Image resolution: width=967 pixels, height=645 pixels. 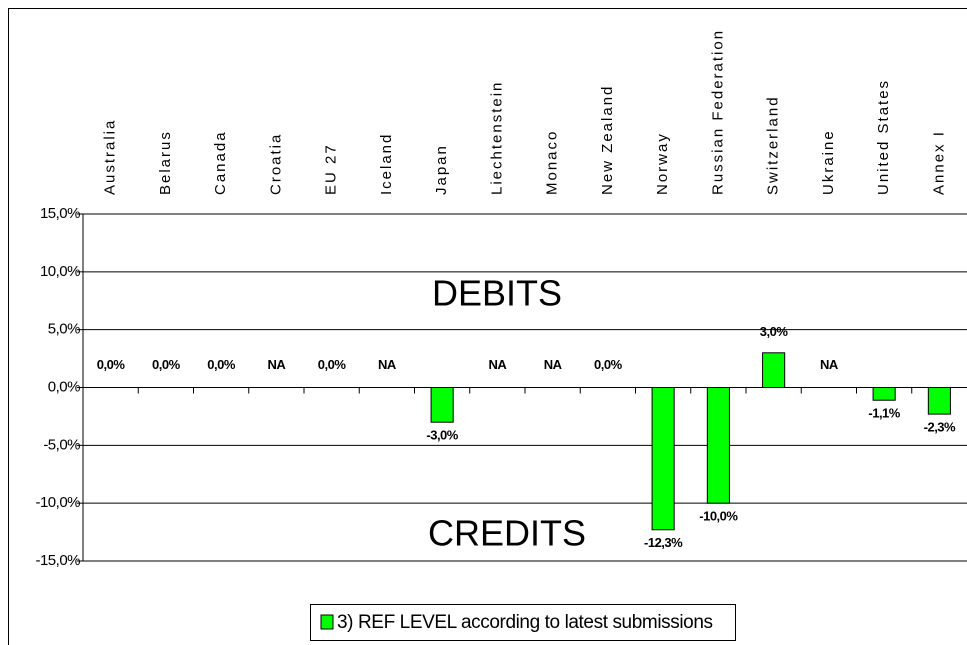 What do you see at coordinates (220, 162) in the screenshot?
I see `x-tick-label: Canada` at bounding box center [220, 162].